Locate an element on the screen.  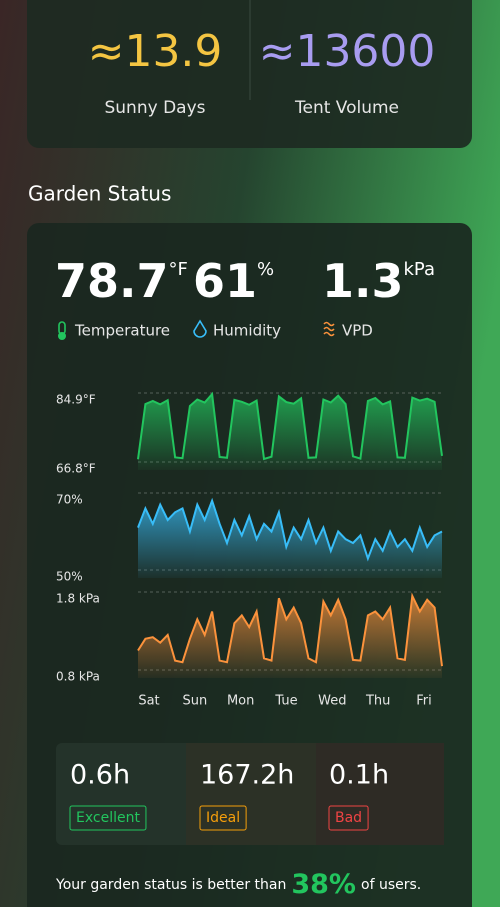
x-tick-label: Tue is located at coordinates (285, 701).